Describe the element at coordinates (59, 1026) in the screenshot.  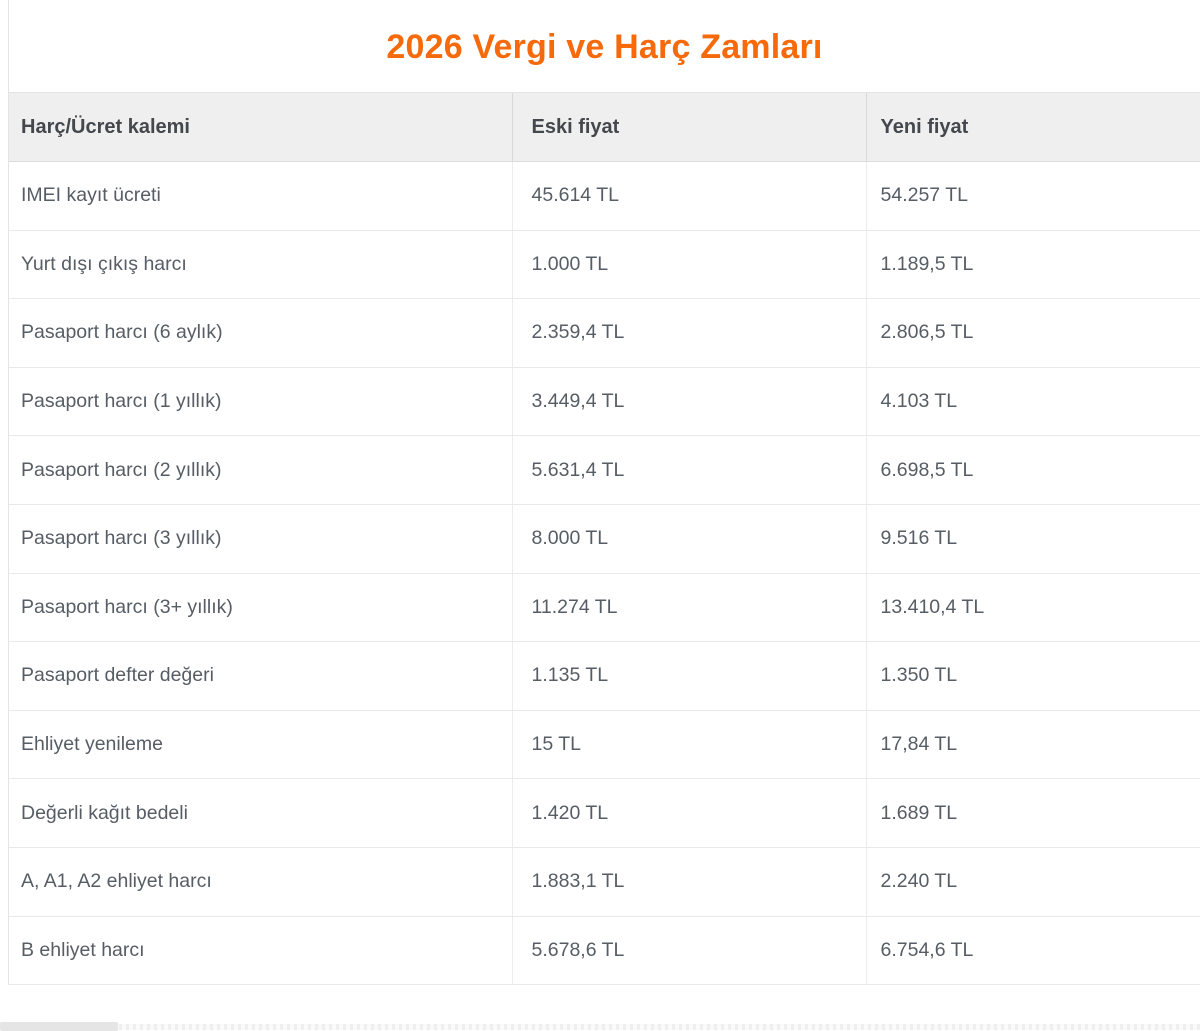
I see `scrollbar-thumb` at that location.